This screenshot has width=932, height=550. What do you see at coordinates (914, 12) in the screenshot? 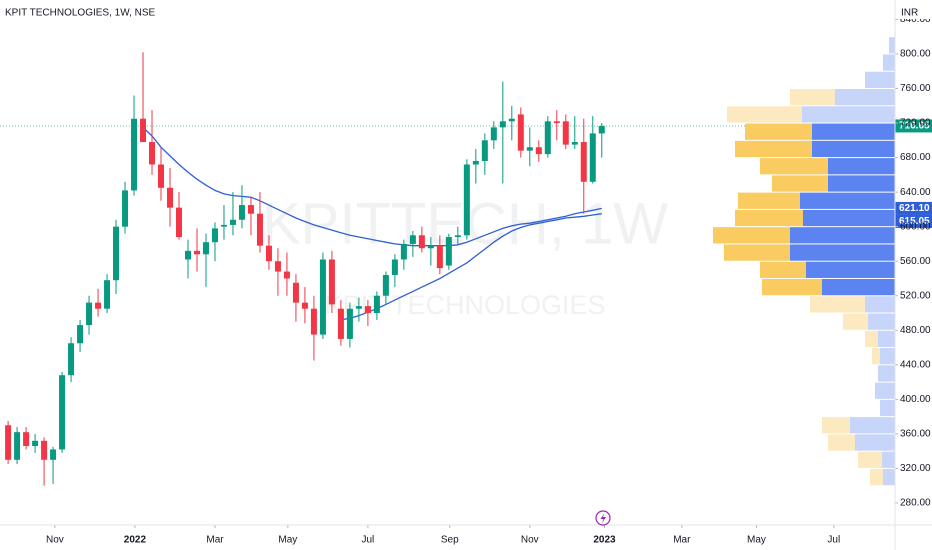
I see `currency-bg` at bounding box center [914, 12].